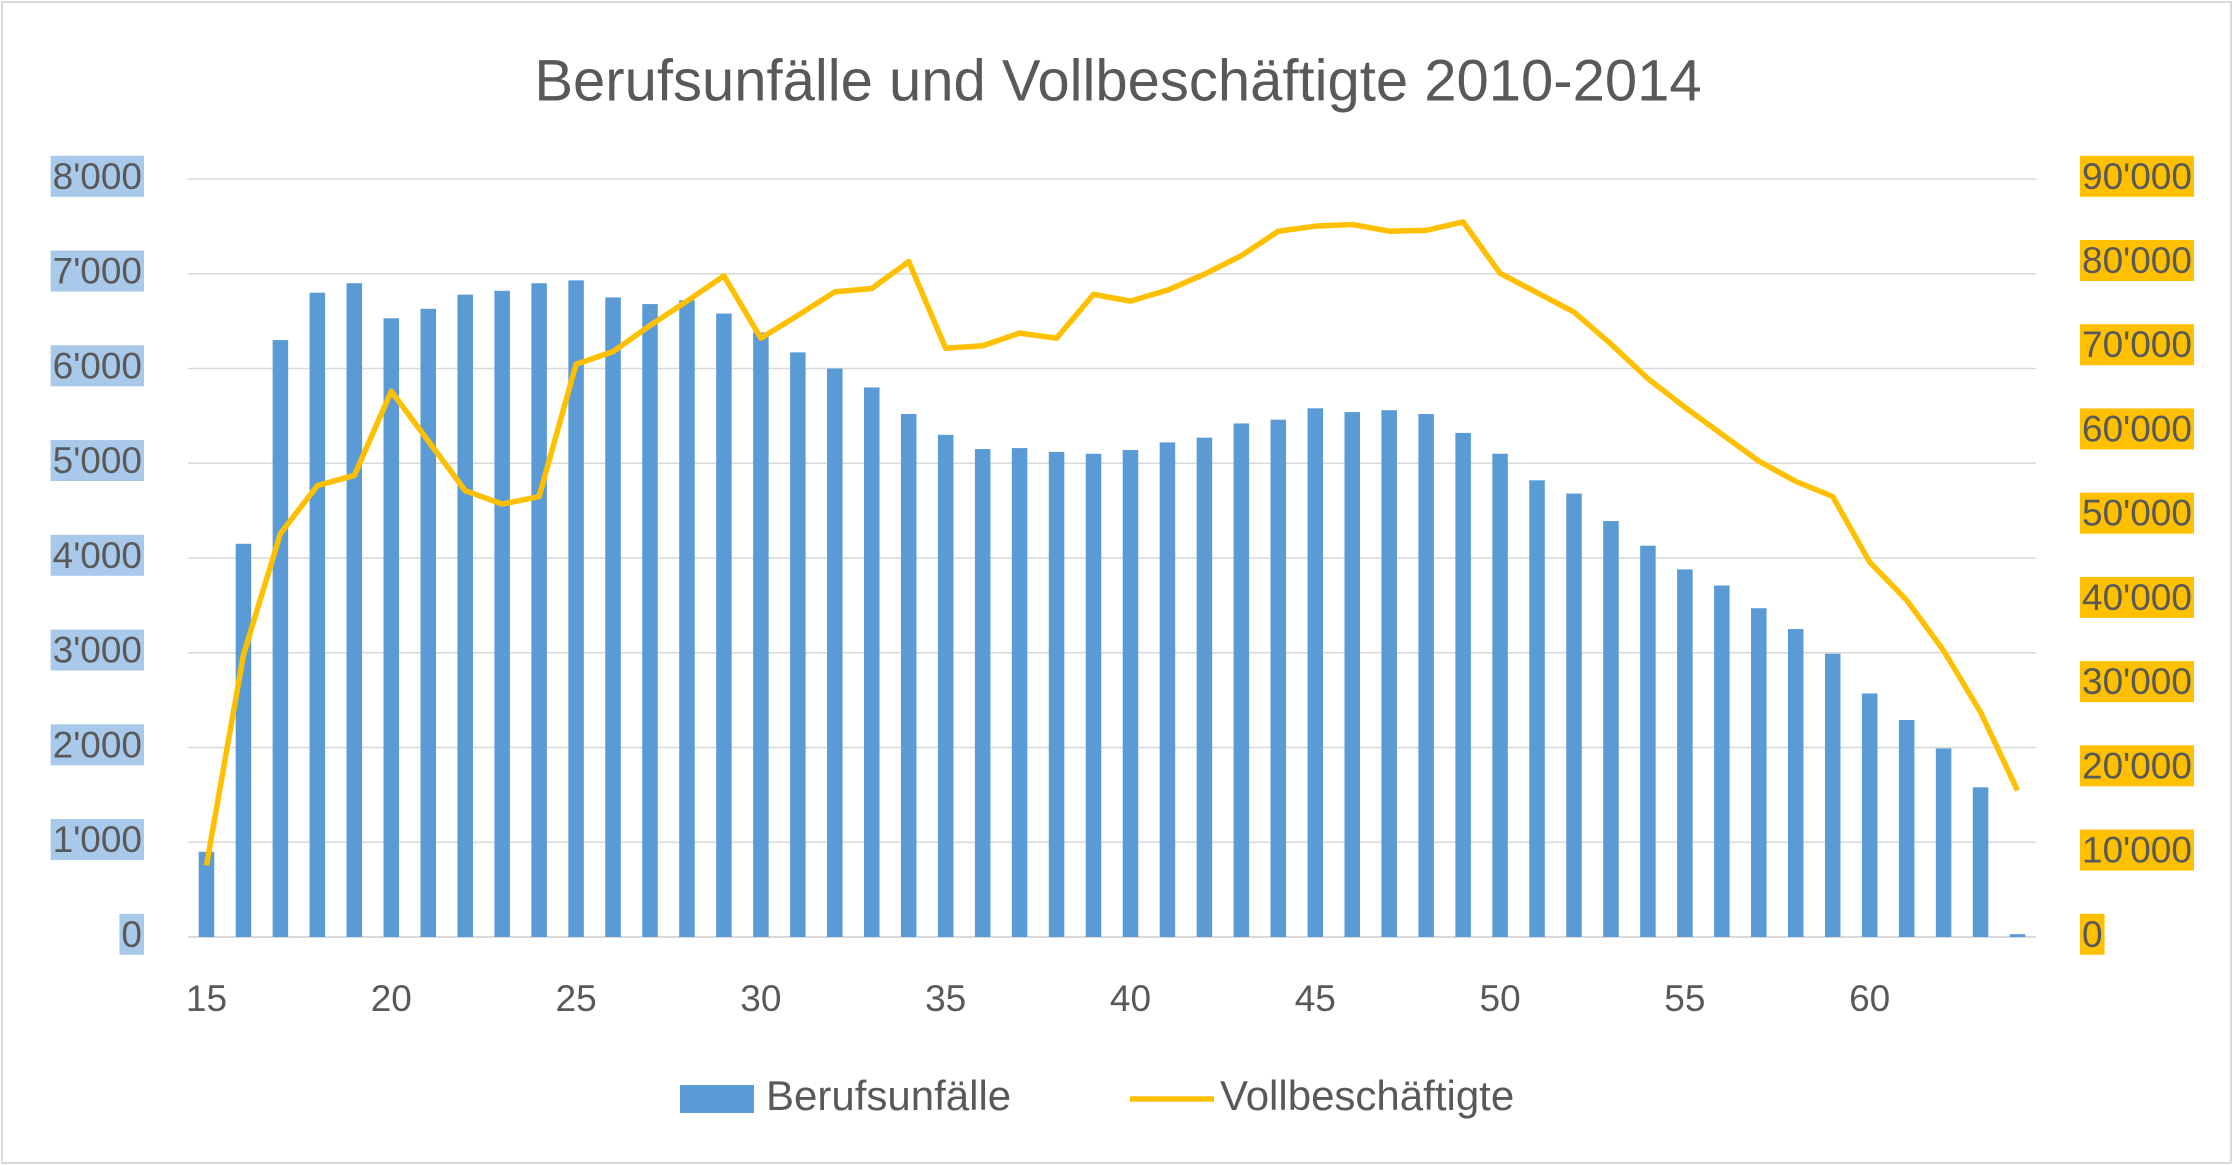 The height and width of the screenshot is (1165, 2233). I want to click on x-tick-label: 35, so click(945, 998).